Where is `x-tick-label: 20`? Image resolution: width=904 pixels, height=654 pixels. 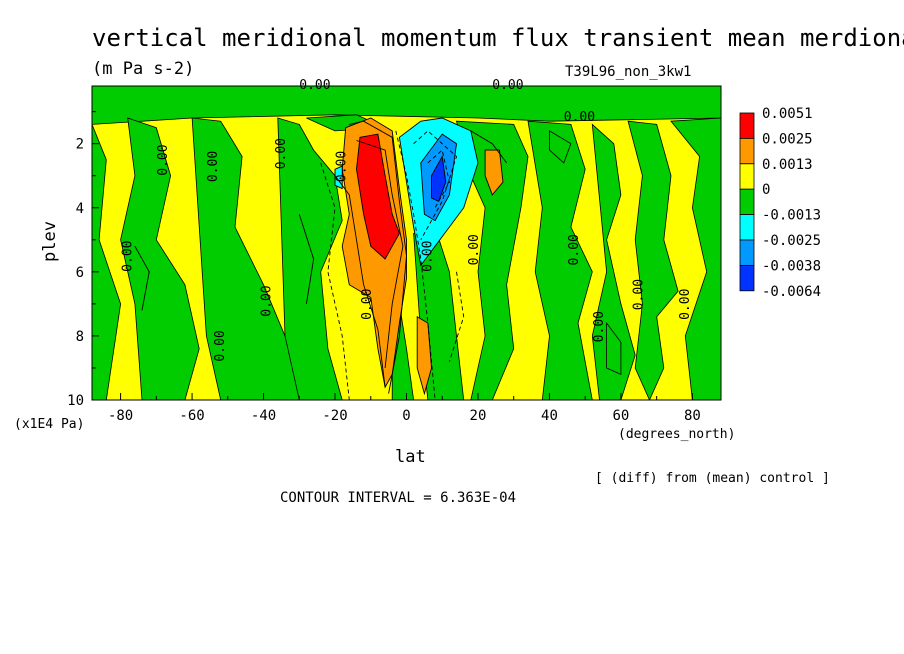 x-tick-label: 20 is located at coordinates (478, 416).